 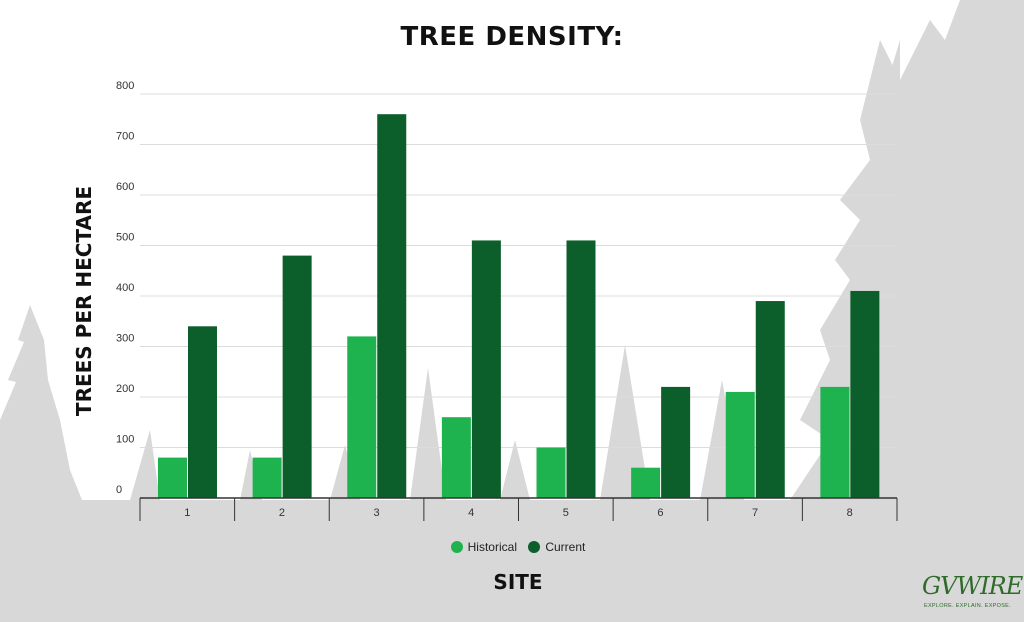 I want to click on y-tick-label: 100, so click(x=125, y=440).